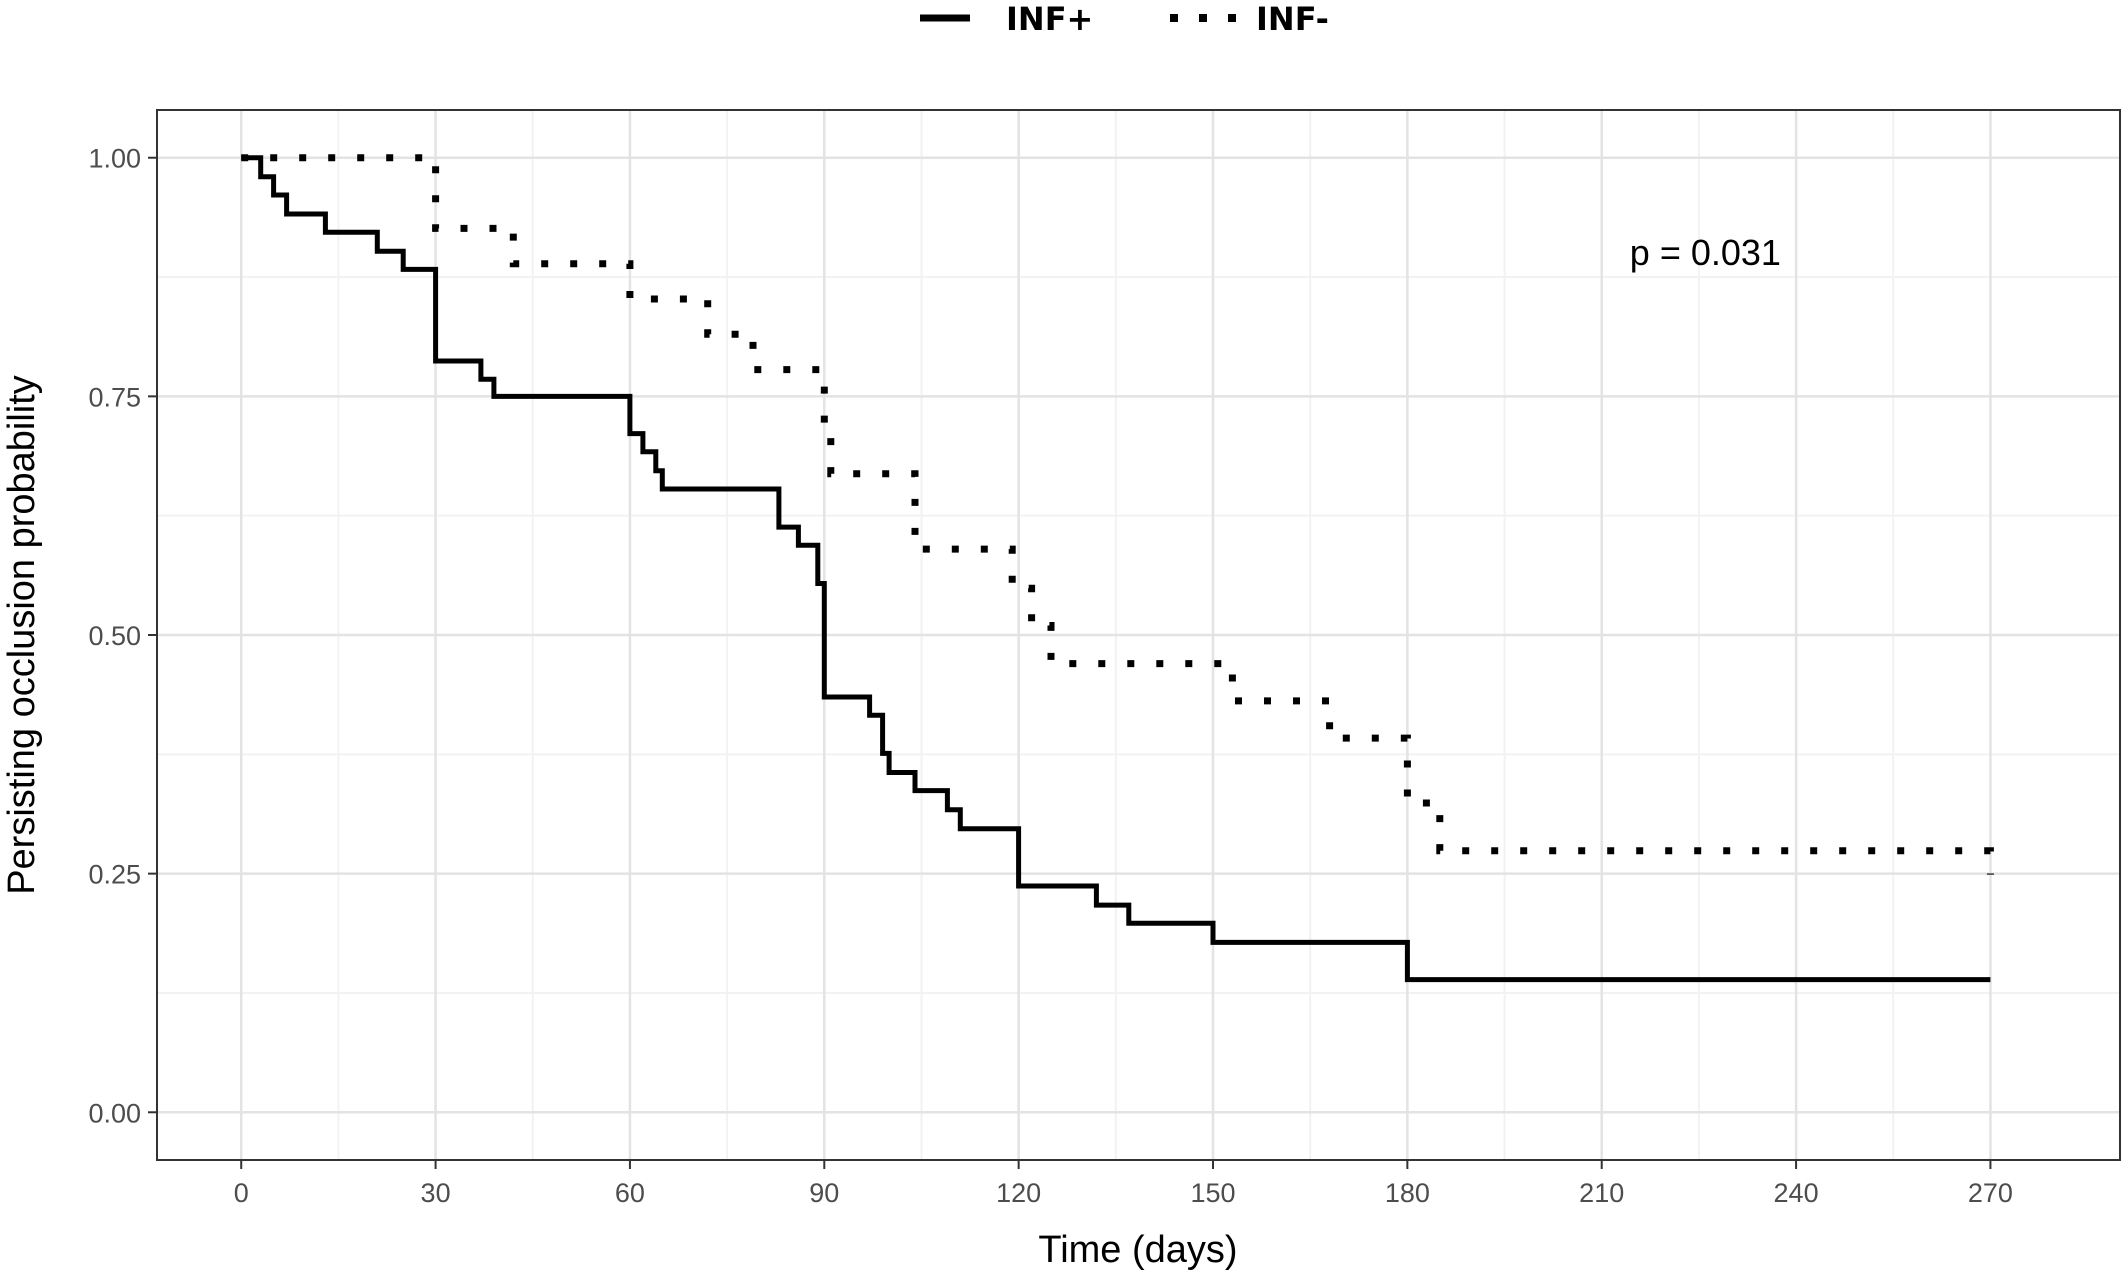 The height and width of the screenshot is (1279, 2128). Describe the element at coordinates (241, 1193) in the screenshot. I see `x-tick-label: 0` at that location.